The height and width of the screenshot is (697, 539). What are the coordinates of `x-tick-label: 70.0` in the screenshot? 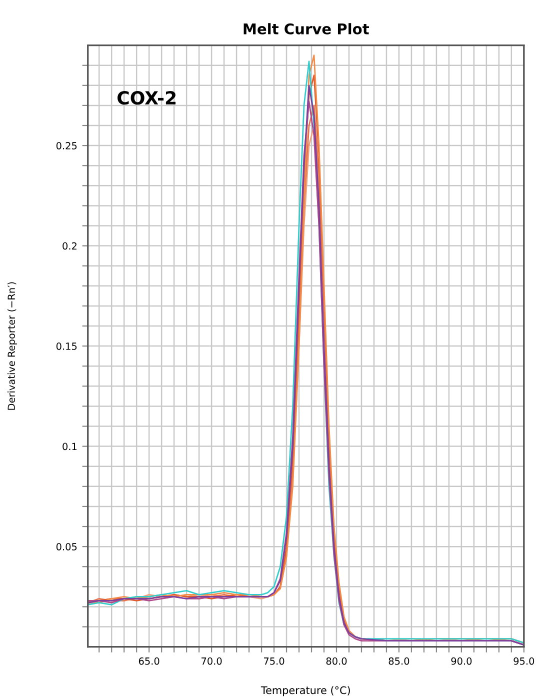 It's located at (212, 661).